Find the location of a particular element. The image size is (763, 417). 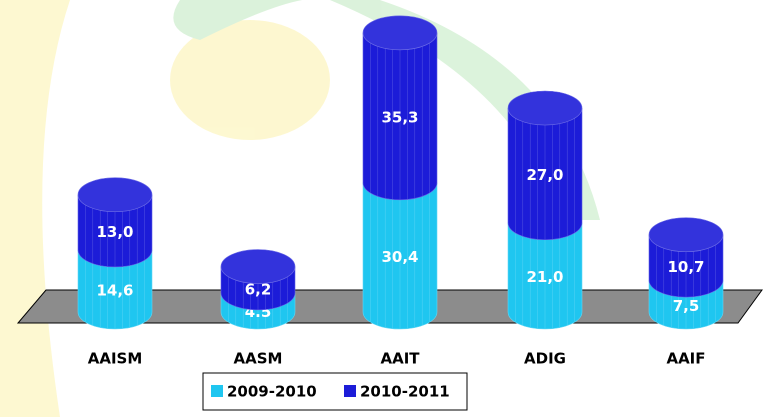

value-label: 6,2 is located at coordinates (258, 289).